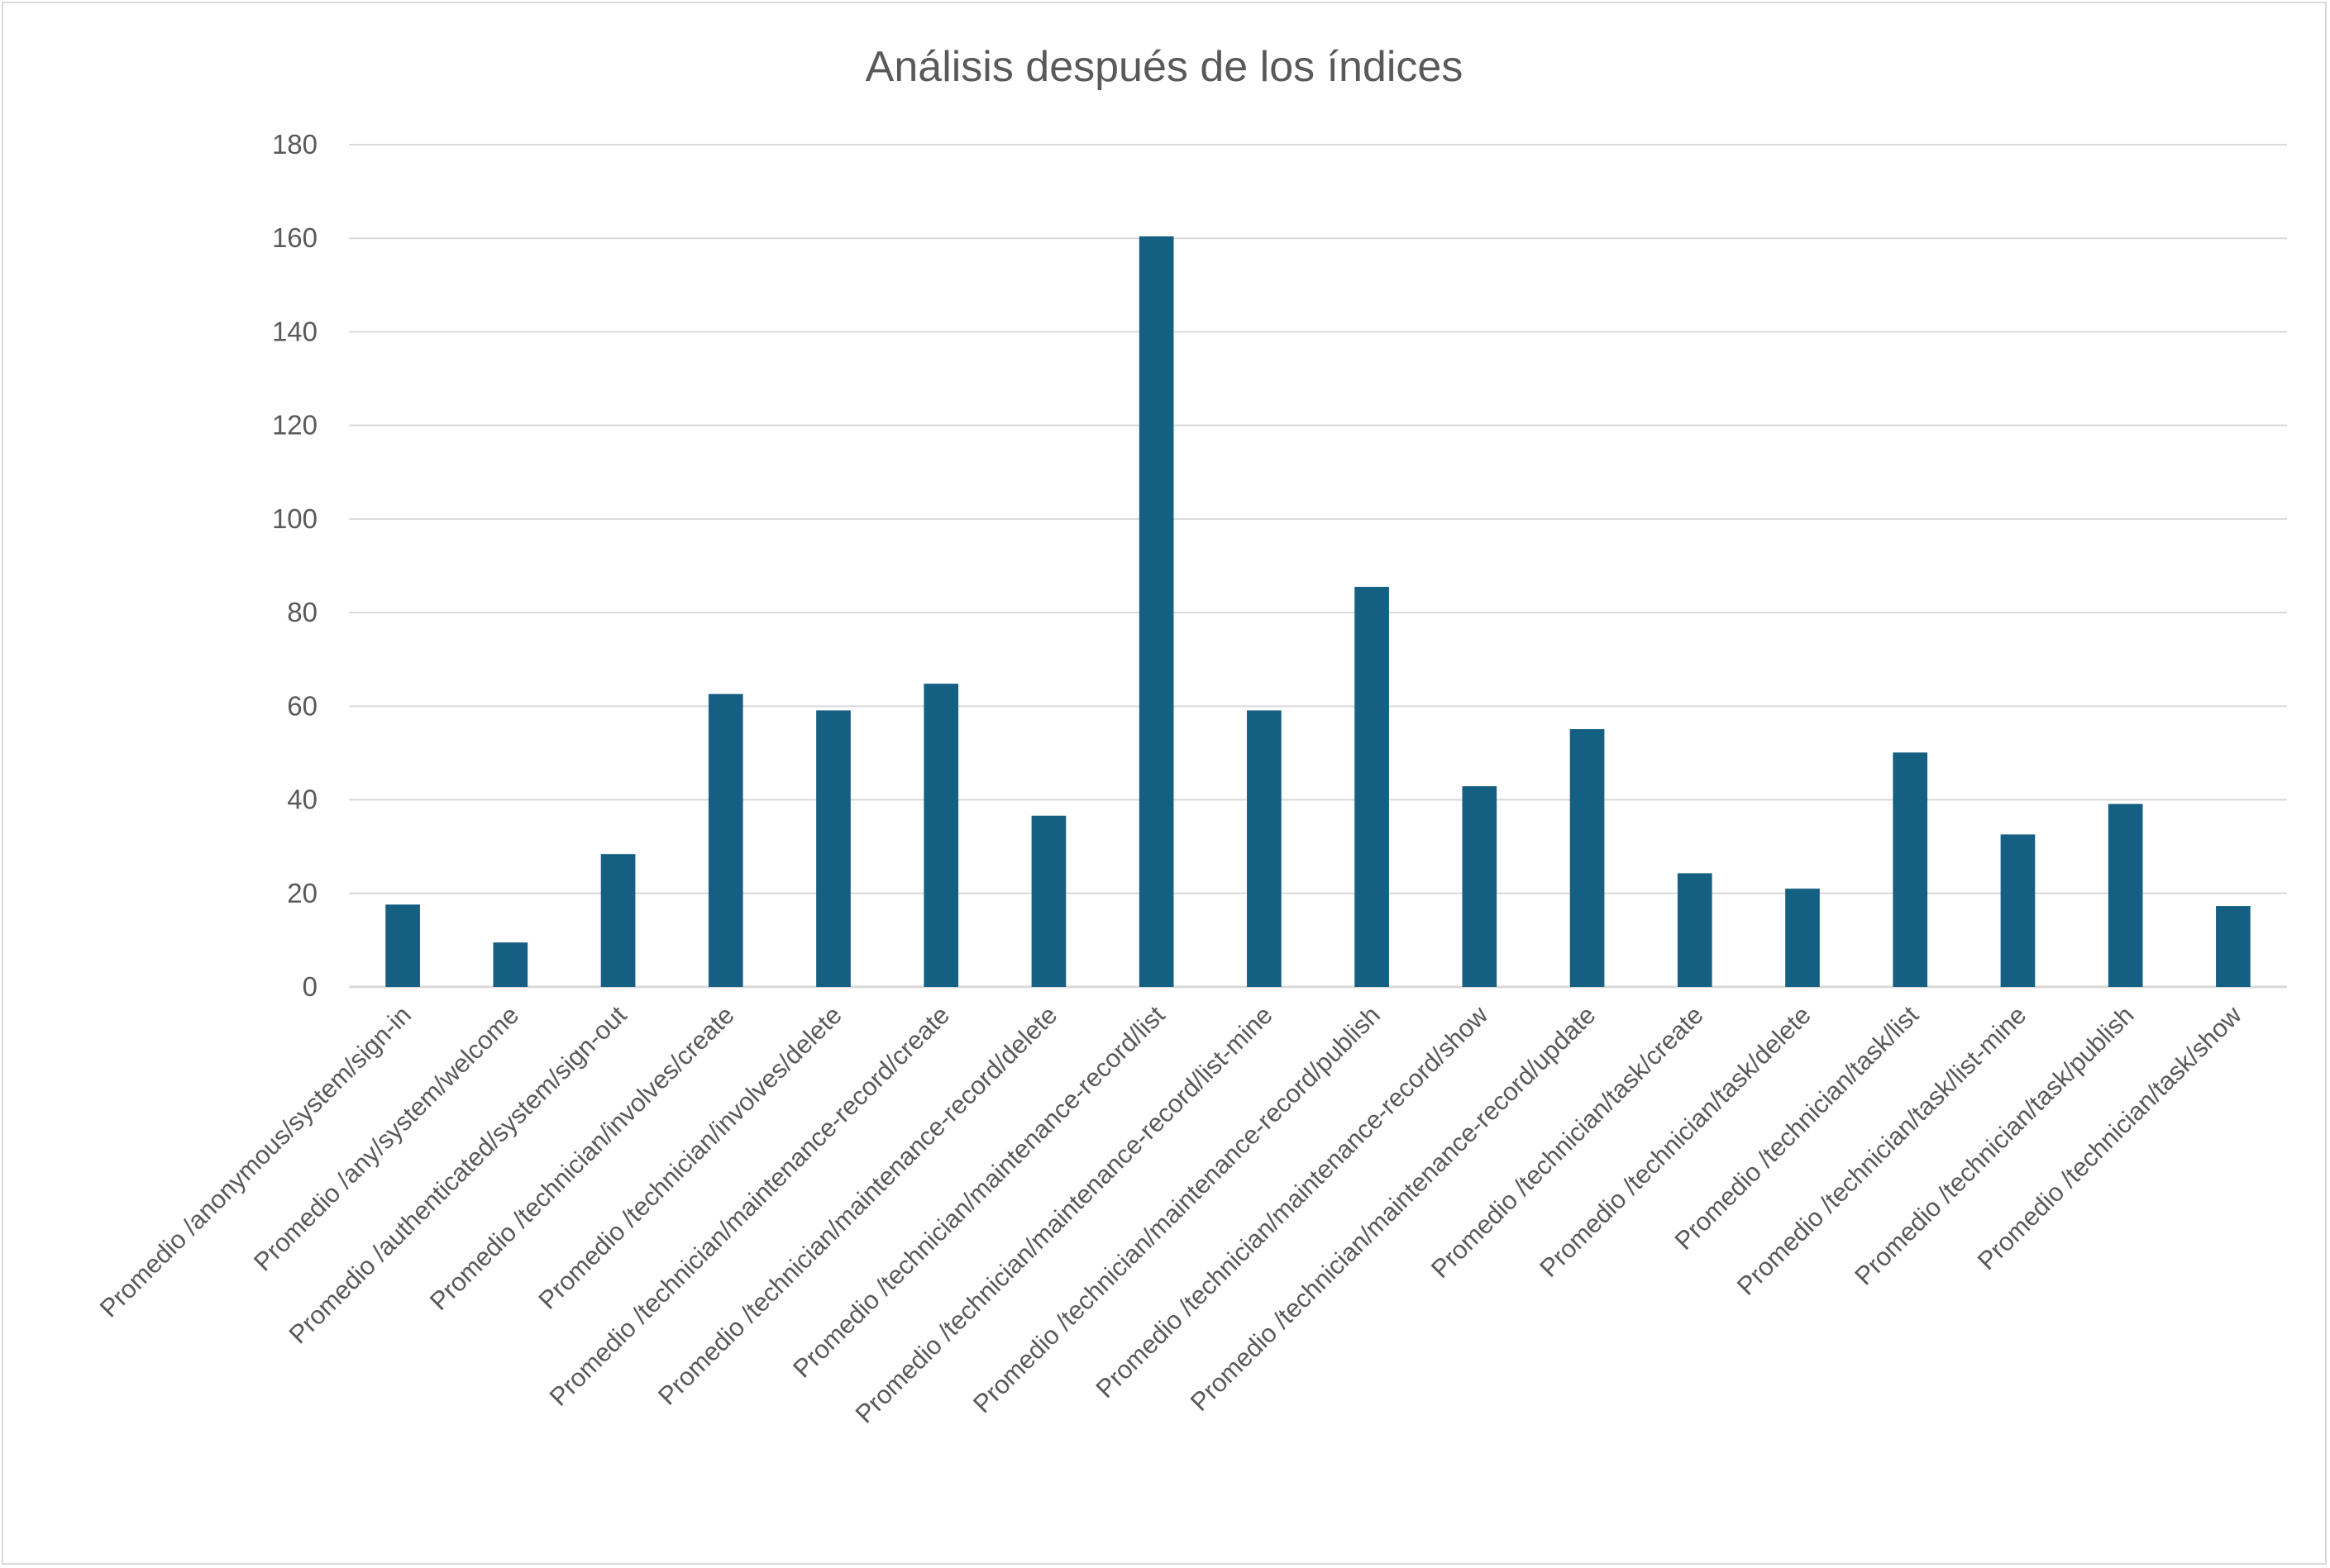 This screenshot has height=1568, width=2330. What do you see at coordinates (1164, 67) in the screenshot?
I see `chart-title: Análisis después de los índices` at bounding box center [1164, 67].